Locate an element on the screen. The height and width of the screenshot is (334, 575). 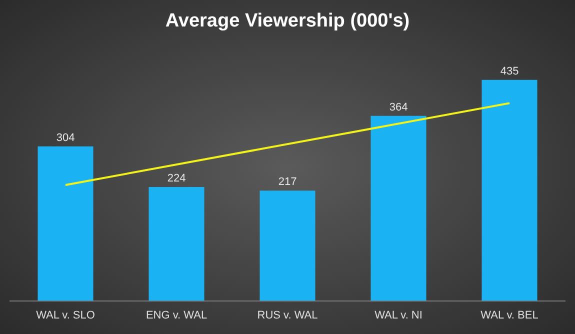
data-label: 217 is located at coordinates (287, 182).